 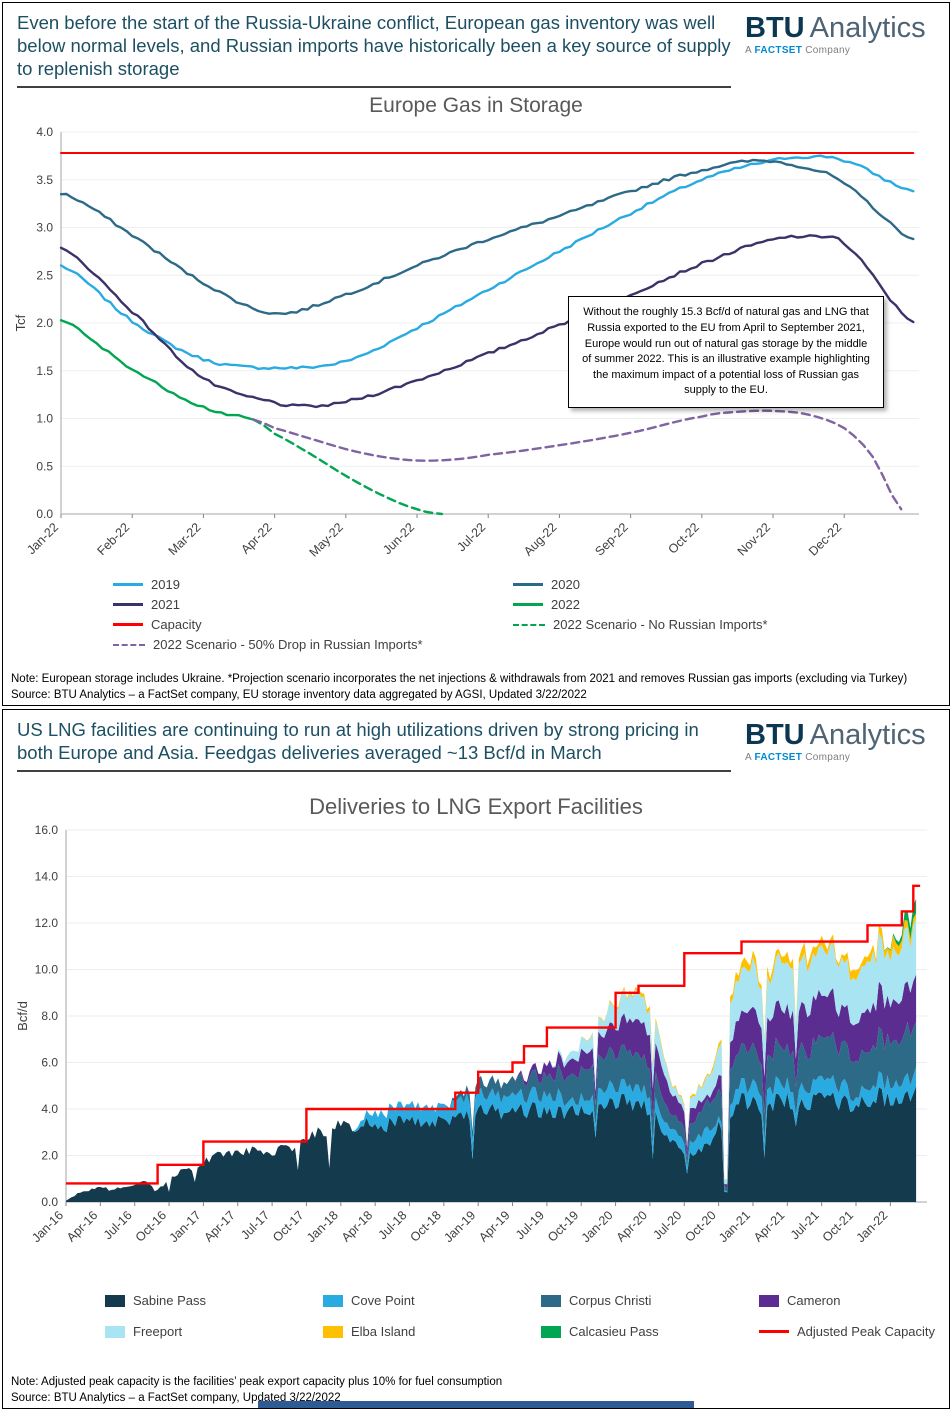 What do you see at coordinates (814, 1301) in the screenshot?
I see `legend-label: Cameron` at bounding box center [814, 1301].